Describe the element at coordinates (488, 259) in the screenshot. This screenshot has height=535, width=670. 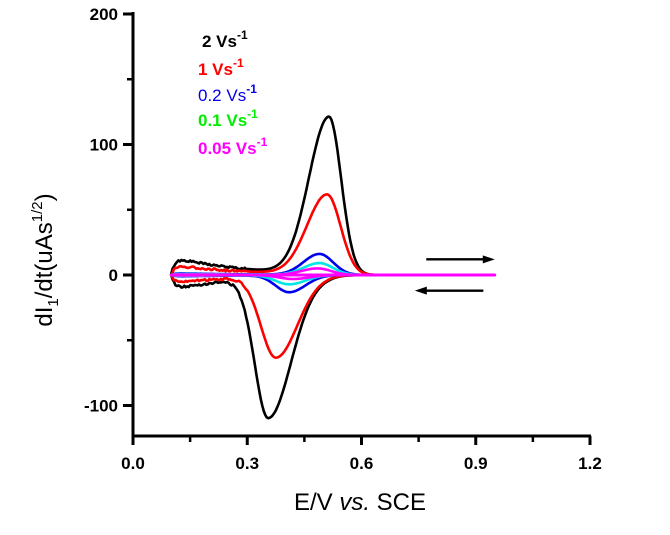
I see `scan-arrow-head-right-icon` at that location.